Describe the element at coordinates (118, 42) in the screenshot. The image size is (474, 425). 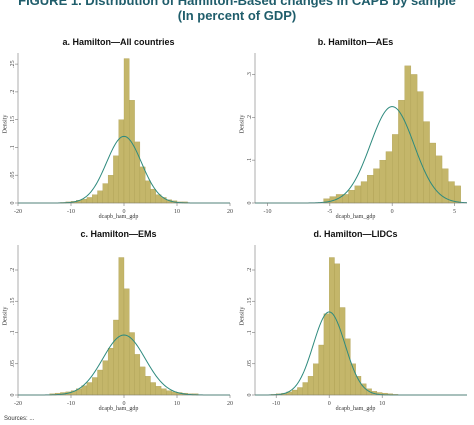
I see `panel-title: a. Hamilton—All countries` at that location.